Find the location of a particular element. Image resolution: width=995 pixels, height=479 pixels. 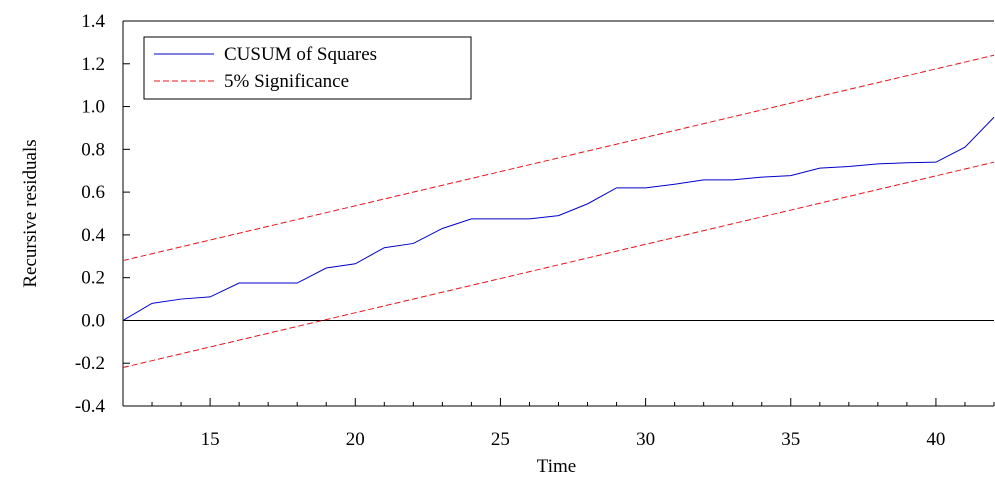

y-tick-label: 0.8 is located at coordinates (93, 149).